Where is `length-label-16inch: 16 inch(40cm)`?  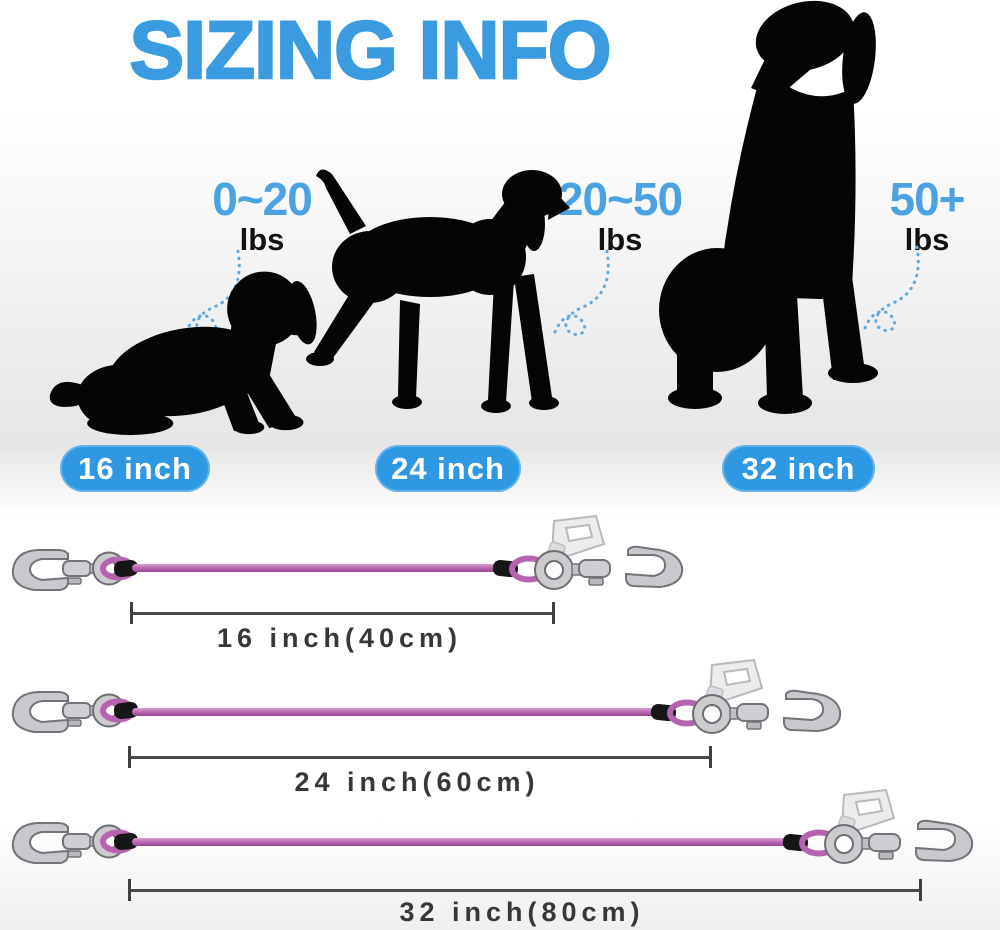 length-label-16inch: 16 inch(40cm) is located at coordinates (339, 638).